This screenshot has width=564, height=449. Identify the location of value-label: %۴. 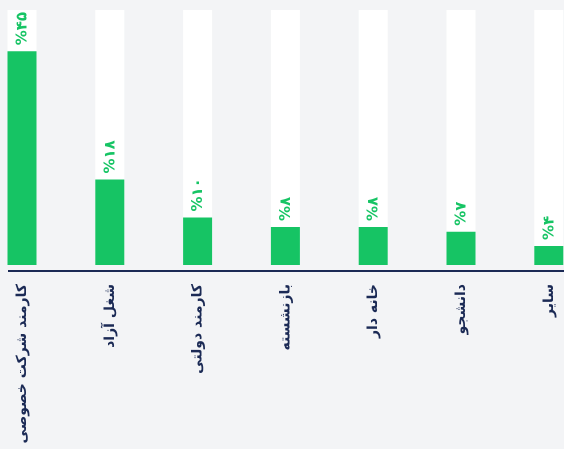
(548, 228).